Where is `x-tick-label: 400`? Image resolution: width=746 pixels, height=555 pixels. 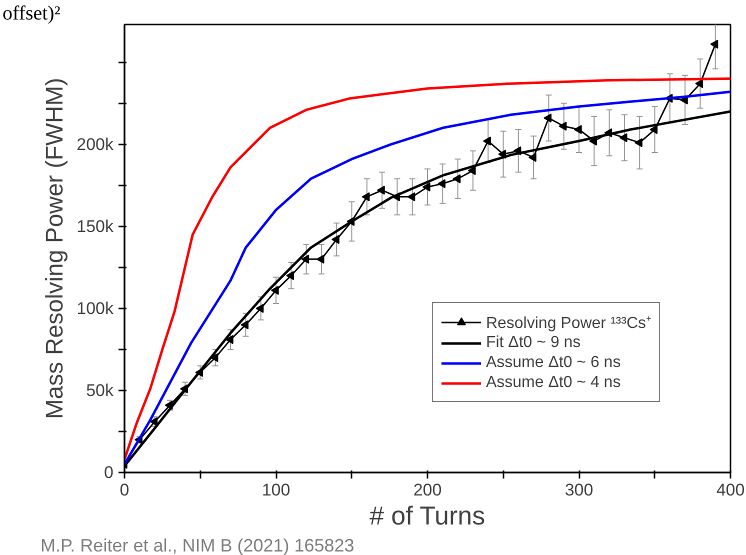 x-tick-label: 400 is located at coordinates (730, 490).